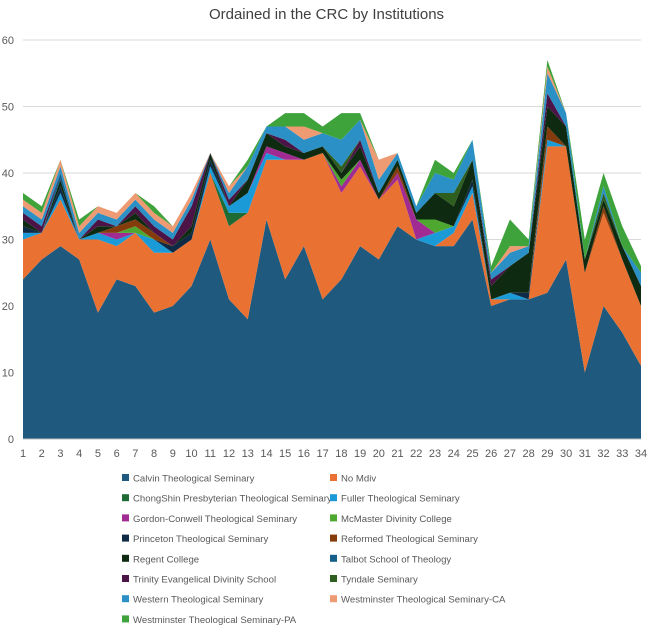 The width and height of the screenshot is (653, 629). What do you see at coordinates (585, 454) in the screenshot?
I see `x-tick-label: 31` at bounding box center [585, 454].